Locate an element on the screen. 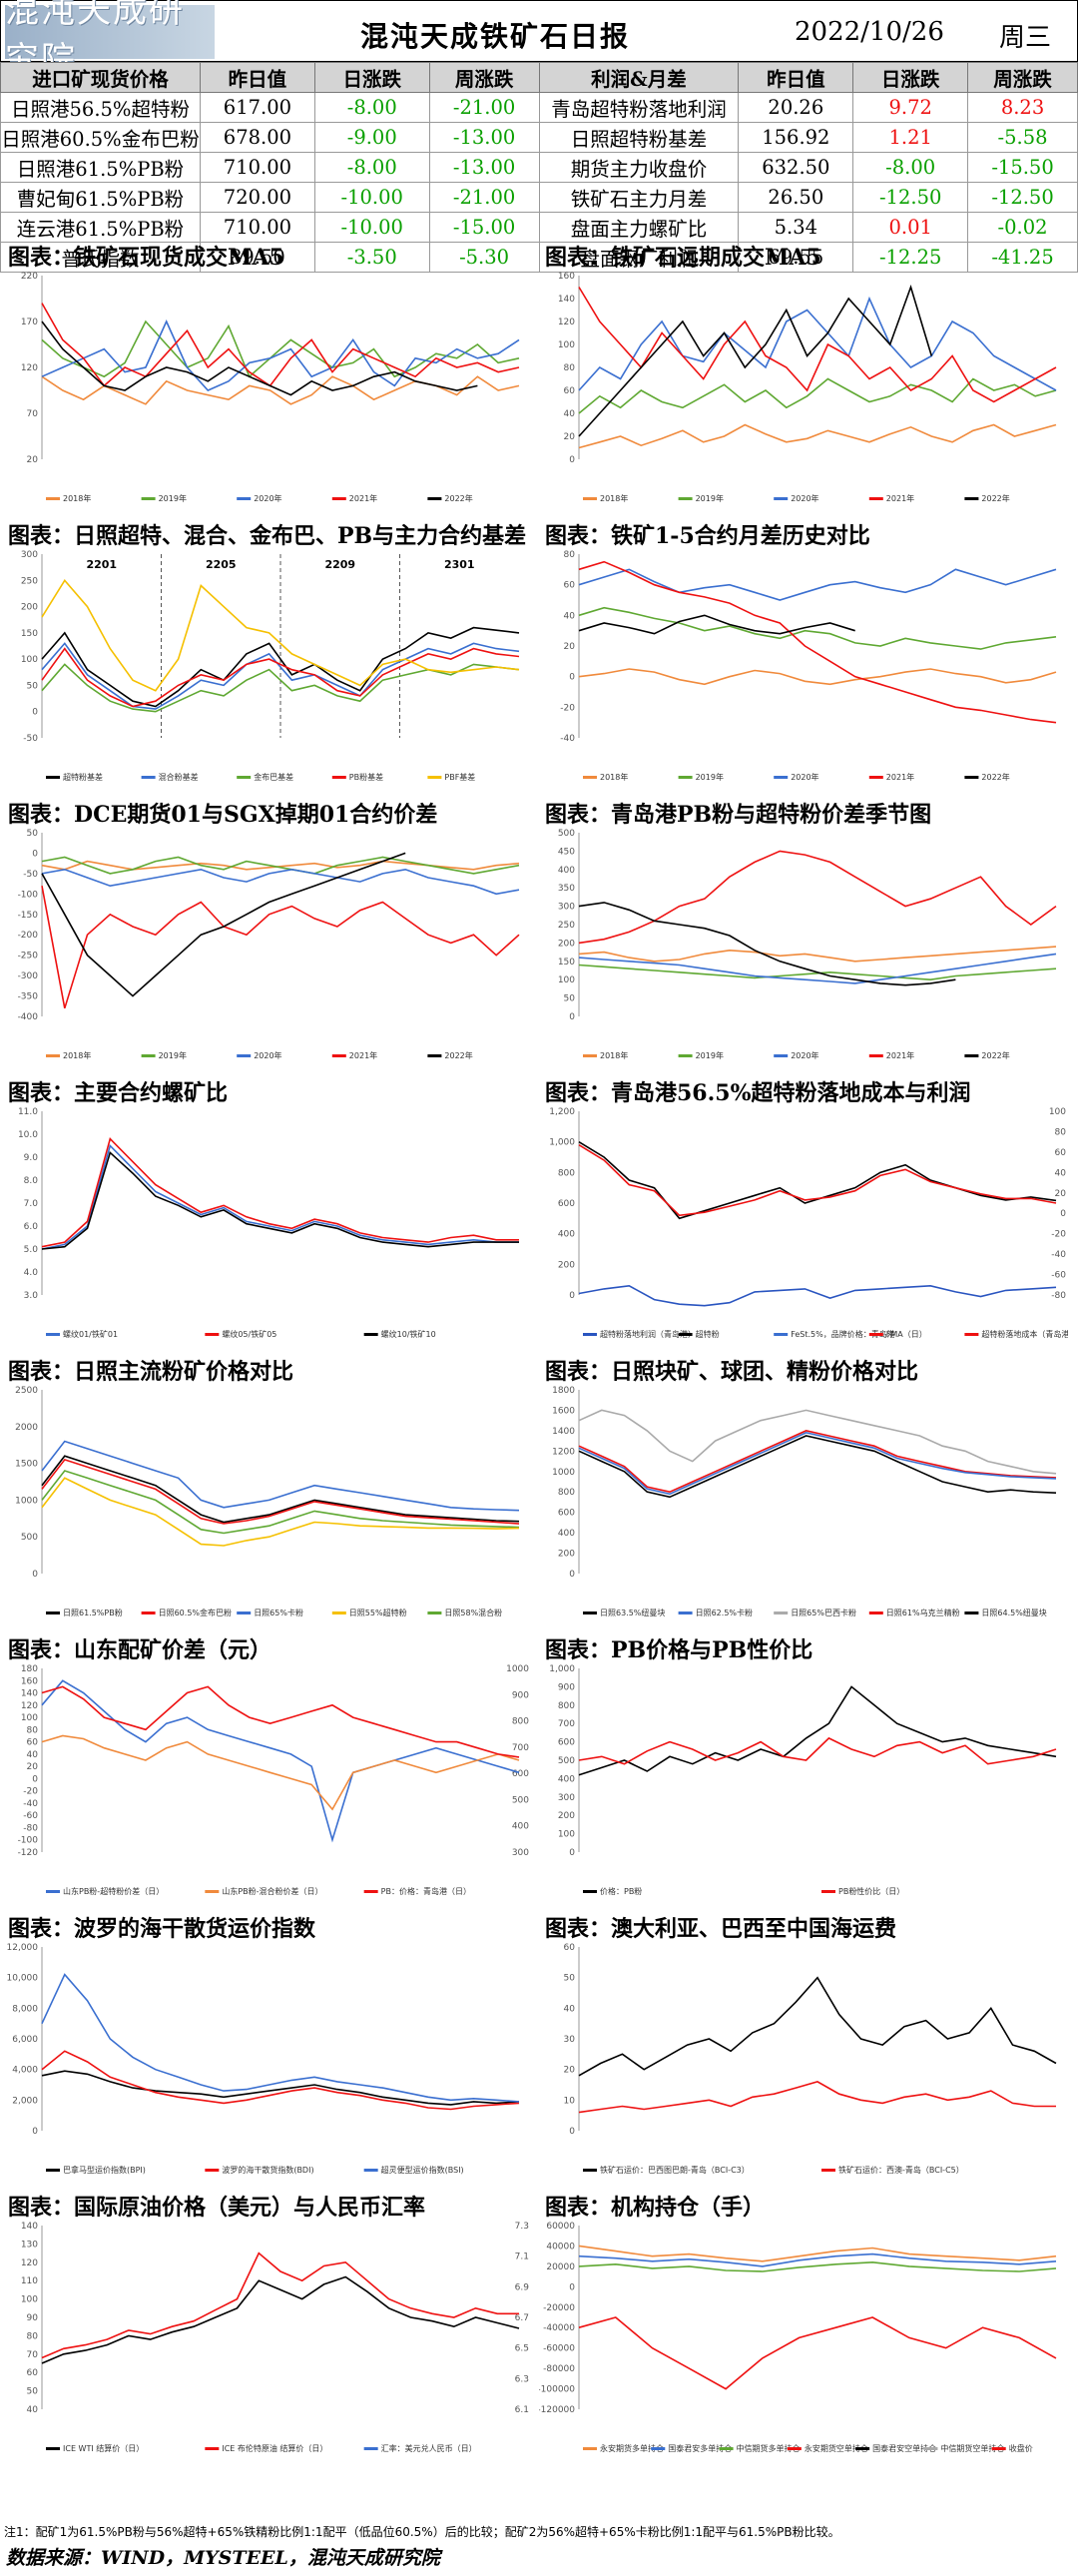  y-tick-label: -20 is located at coordinates (30, 1792).